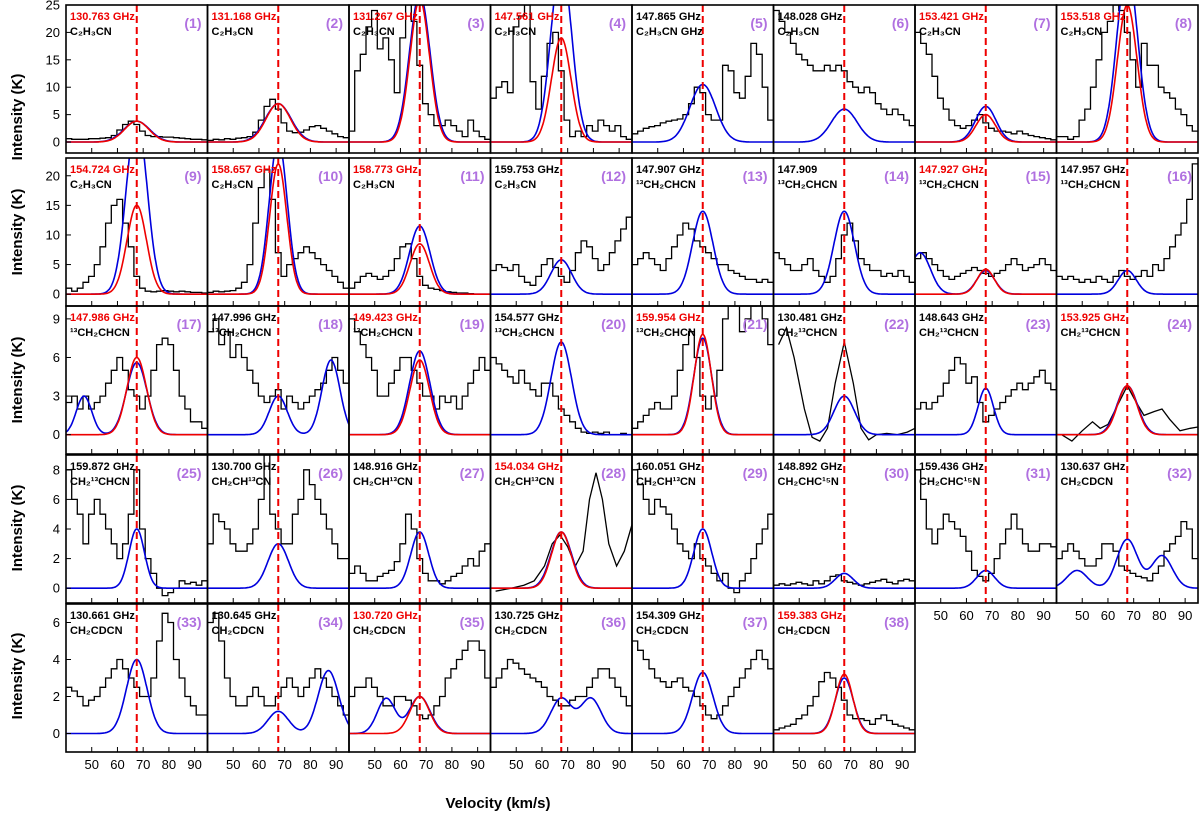  What do you see at coordinates (527, 170) in the screenshot?
I see `panel-frequency: 159.753 GHz` at bounding box center [527, 170].